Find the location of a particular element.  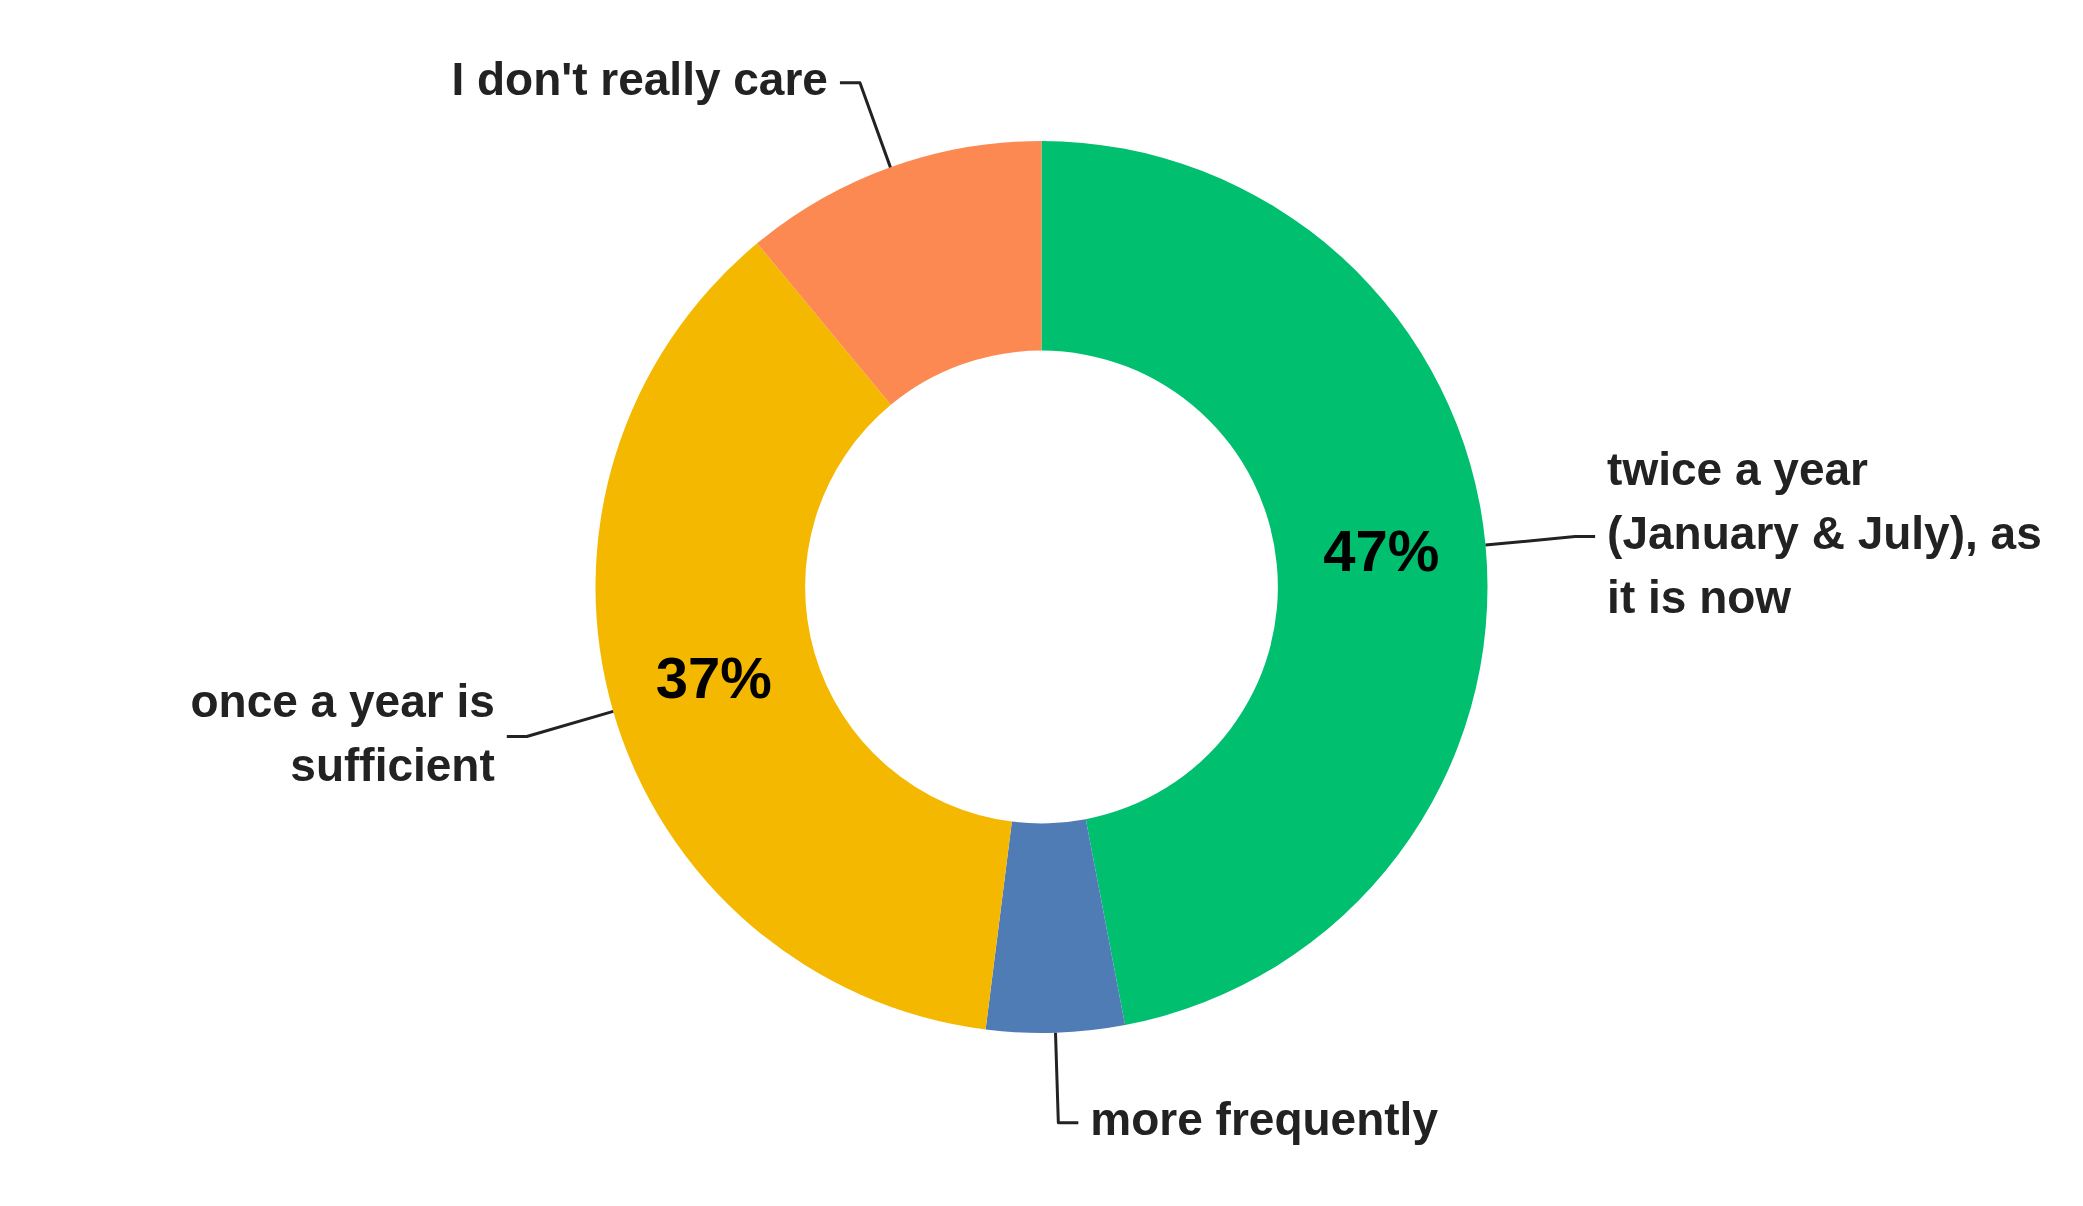

slice-label: I don't really care is located at coordinates (639, 79).